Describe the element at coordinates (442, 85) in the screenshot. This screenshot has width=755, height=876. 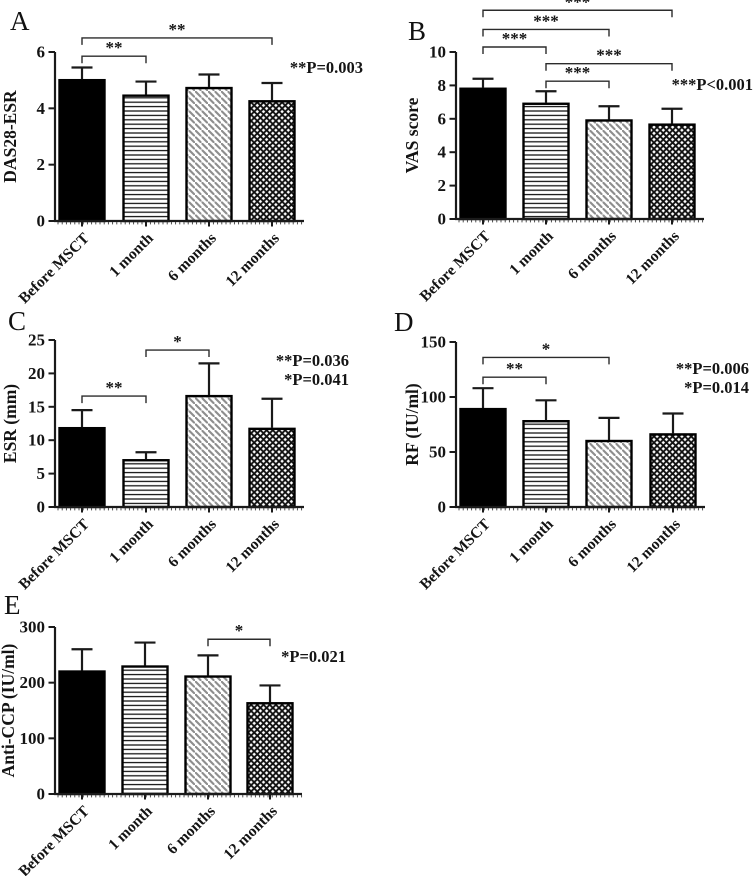
I see `y-tick-label: 8` at that location.